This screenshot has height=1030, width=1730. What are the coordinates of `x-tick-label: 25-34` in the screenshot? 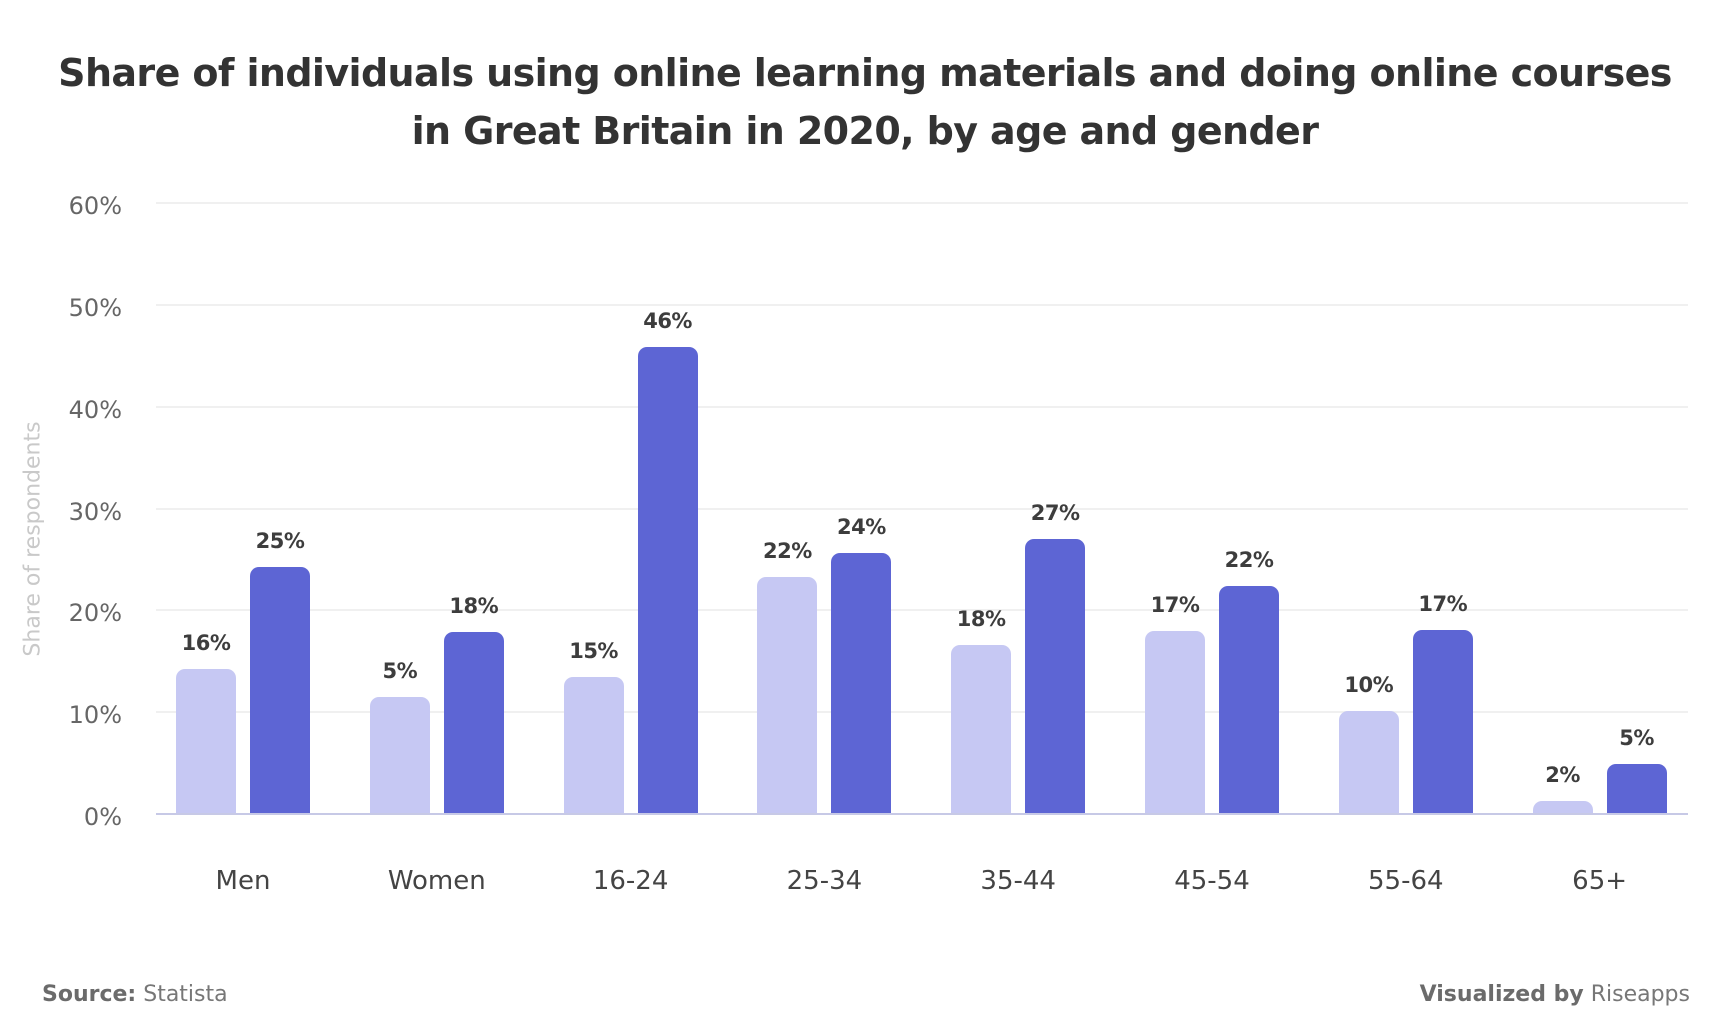 It's located at (824, 881).